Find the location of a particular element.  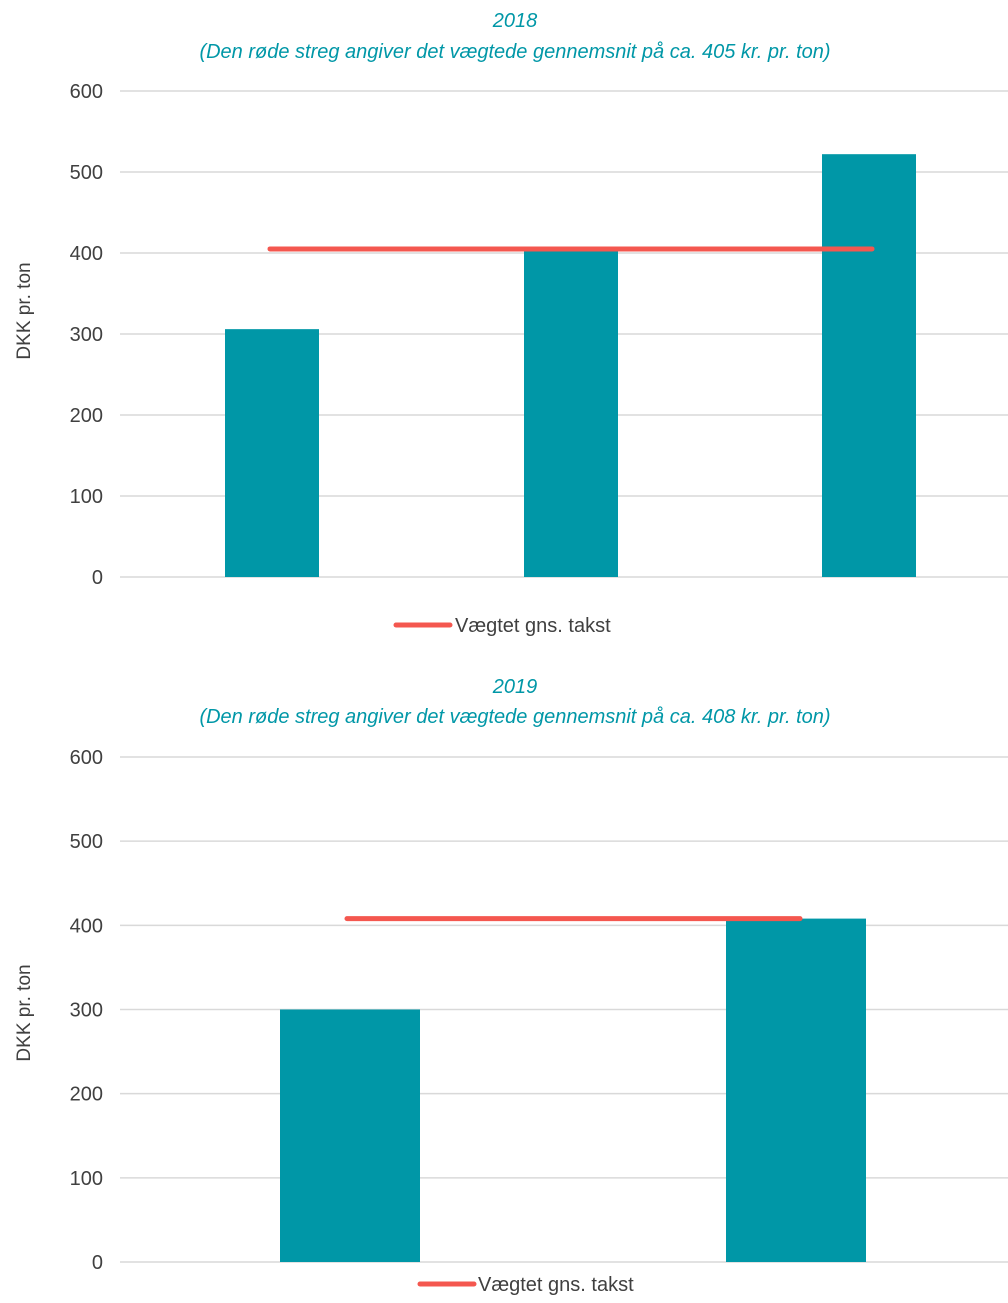

chart1-y-axis-label: DKK pr. ton is located at coordinates (24, 310).